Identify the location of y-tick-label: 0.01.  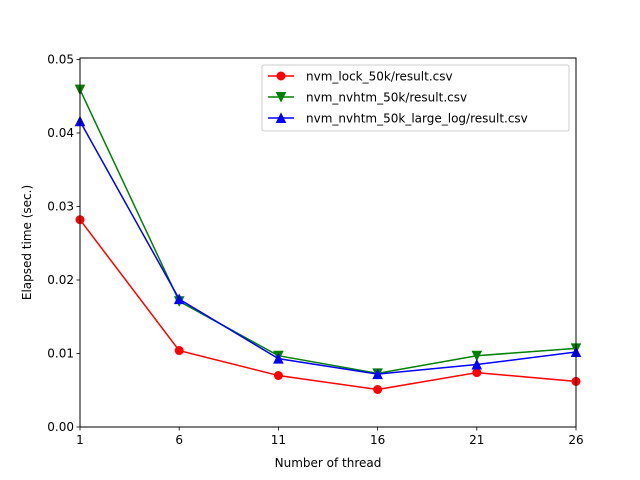
(60, 353).